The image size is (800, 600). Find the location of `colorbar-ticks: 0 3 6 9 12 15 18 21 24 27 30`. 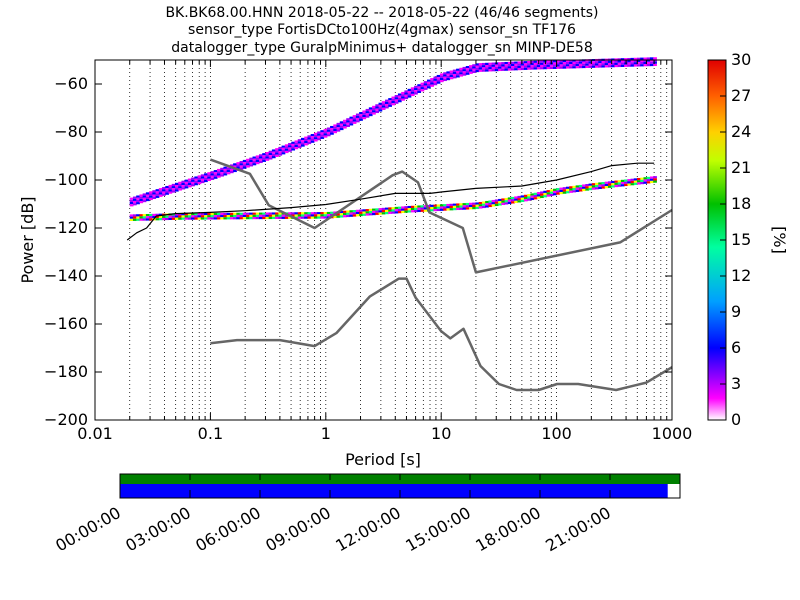

colorbar-ticks: 0 3 6 9 12 15 18 21 24 27 30 is located at coordinates (735, 239).